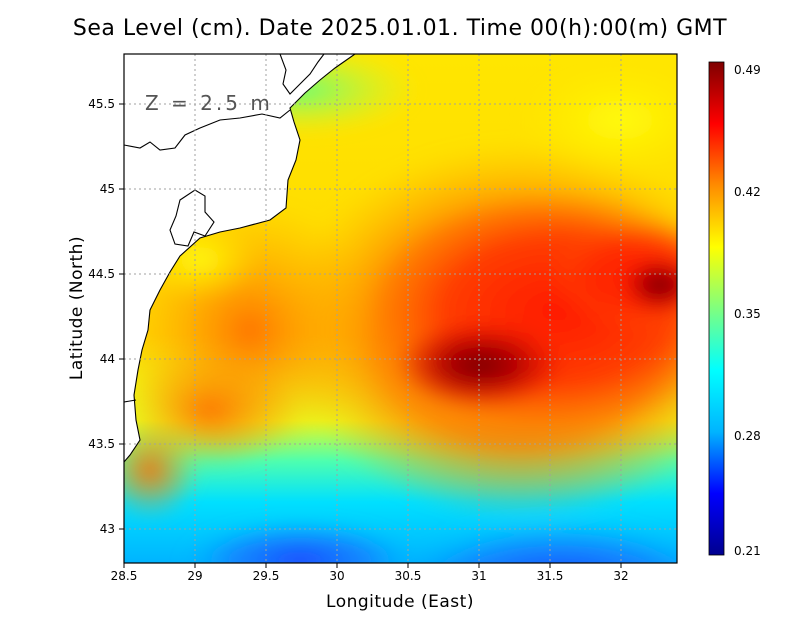 This screenshot has height=618, width=800. What do you see at coordinates (550, 576) in the screenshot?
I see `x-tick-label: 31.5` at bounding box center [550, 576].